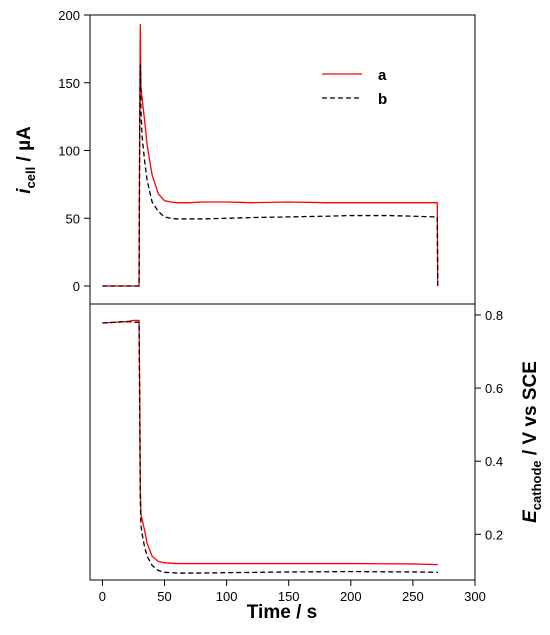 The width and height of the screenshot is (550, 635). I want to click on bottom-y-tick-label: 0.6, so click(494, 388).